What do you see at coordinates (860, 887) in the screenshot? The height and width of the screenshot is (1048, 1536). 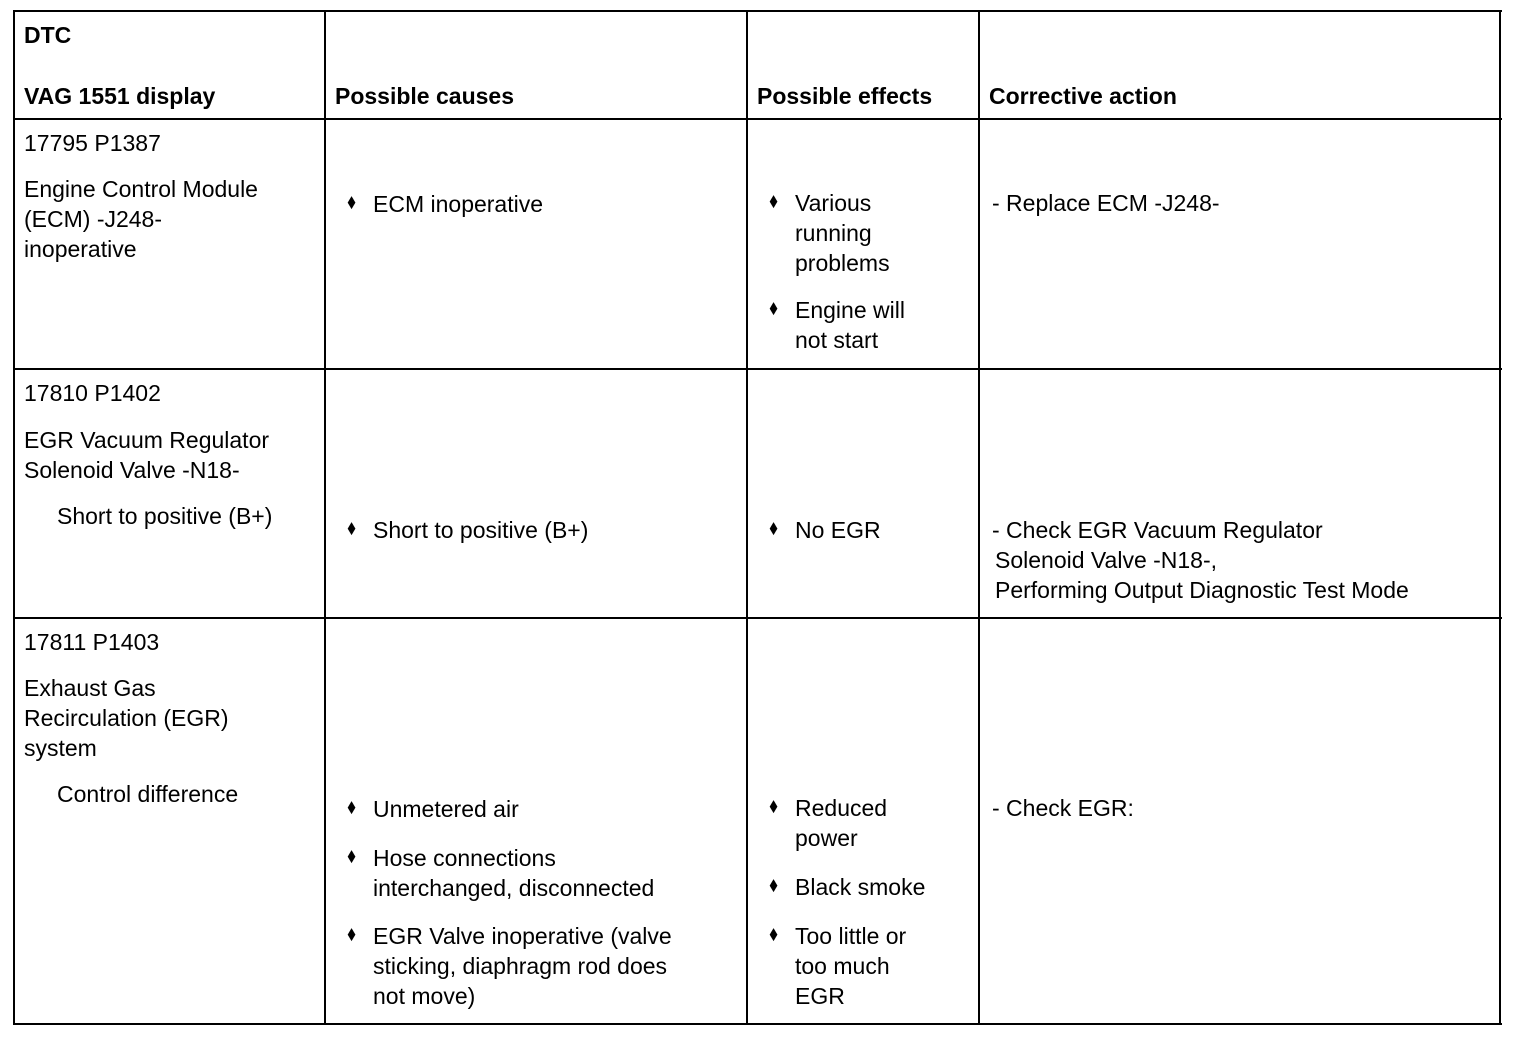 I see `possible-effect: Black smoke` at bounding box center [860, 887].